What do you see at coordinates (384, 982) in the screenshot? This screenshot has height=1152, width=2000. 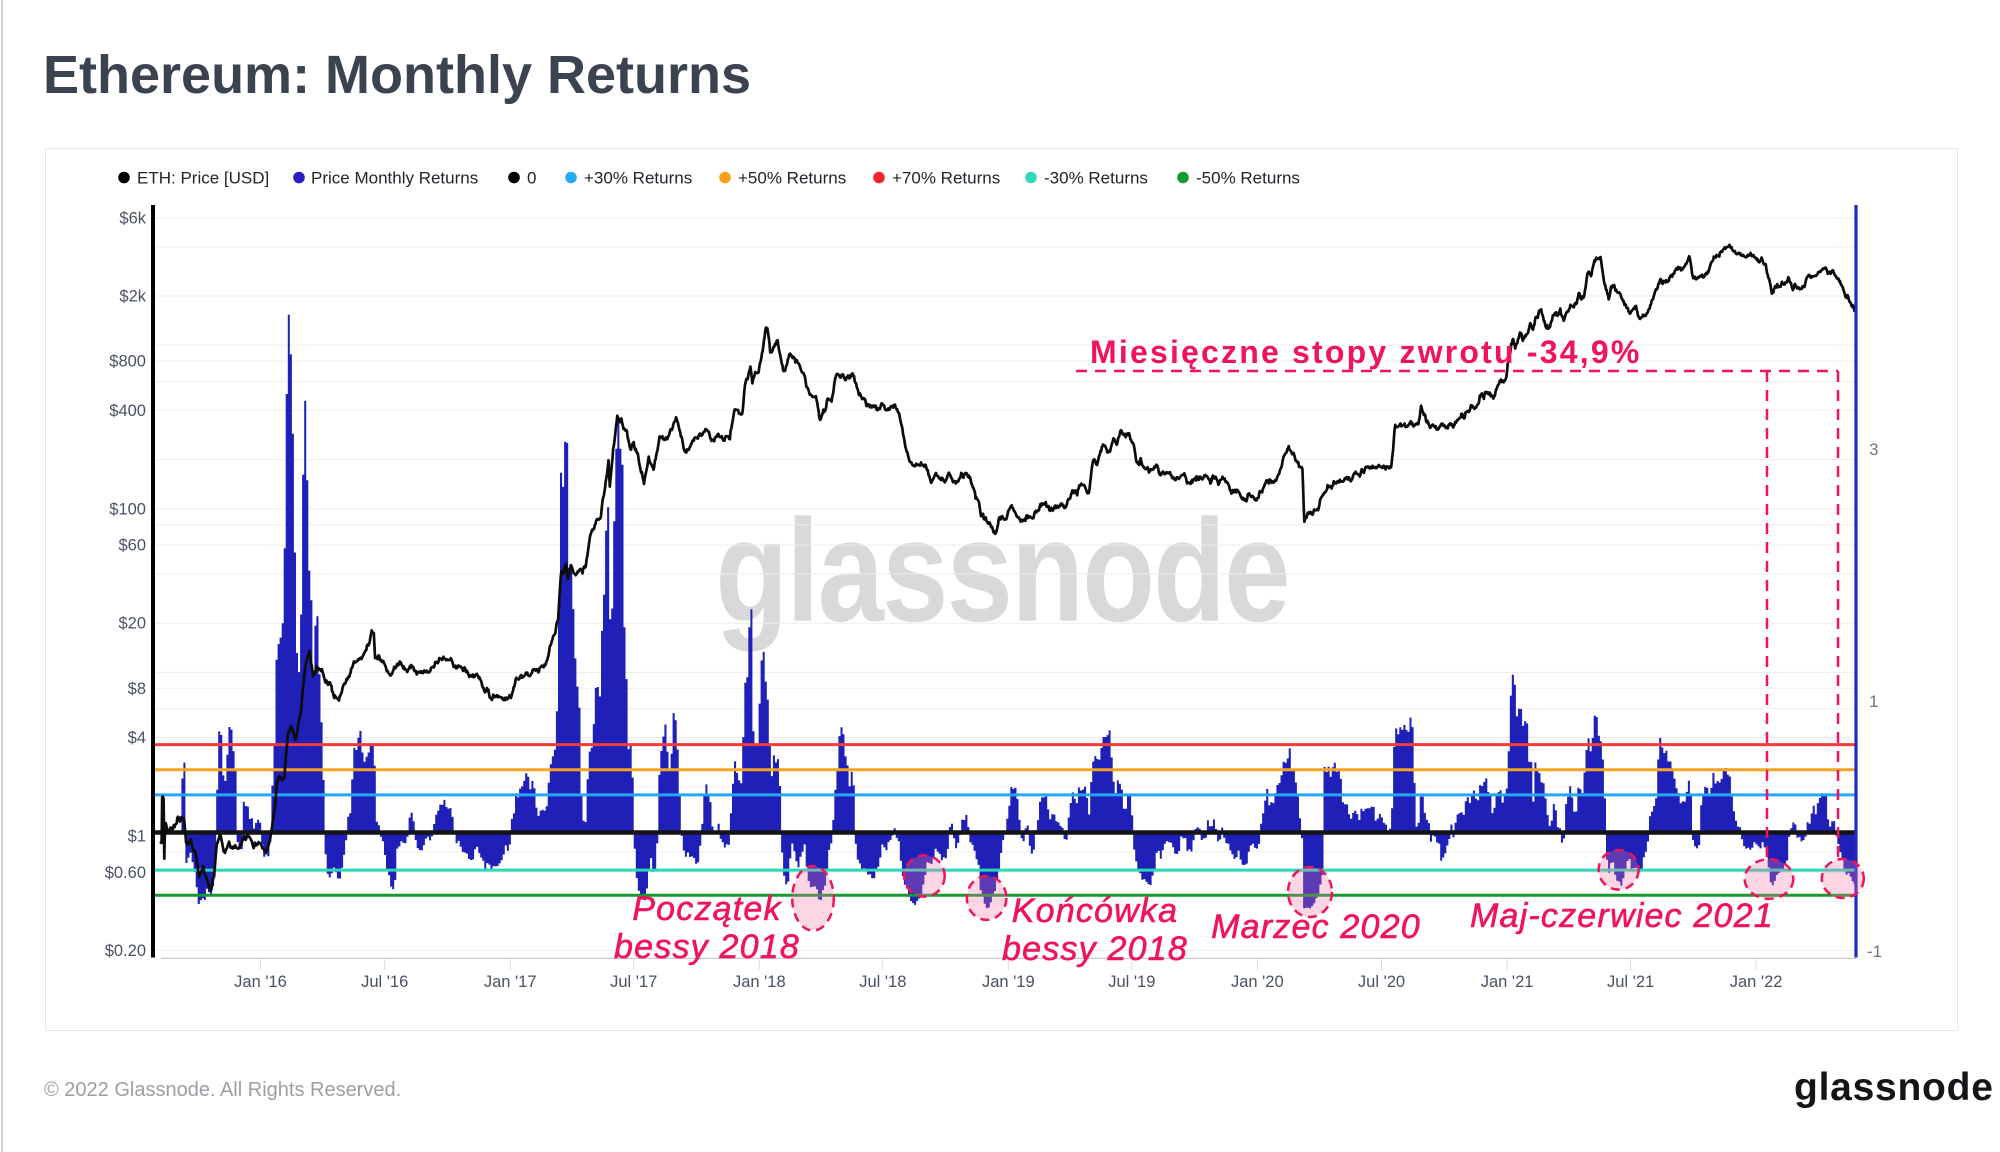 I see `svg-text: Jul '16` at bounding box center [384, 982].